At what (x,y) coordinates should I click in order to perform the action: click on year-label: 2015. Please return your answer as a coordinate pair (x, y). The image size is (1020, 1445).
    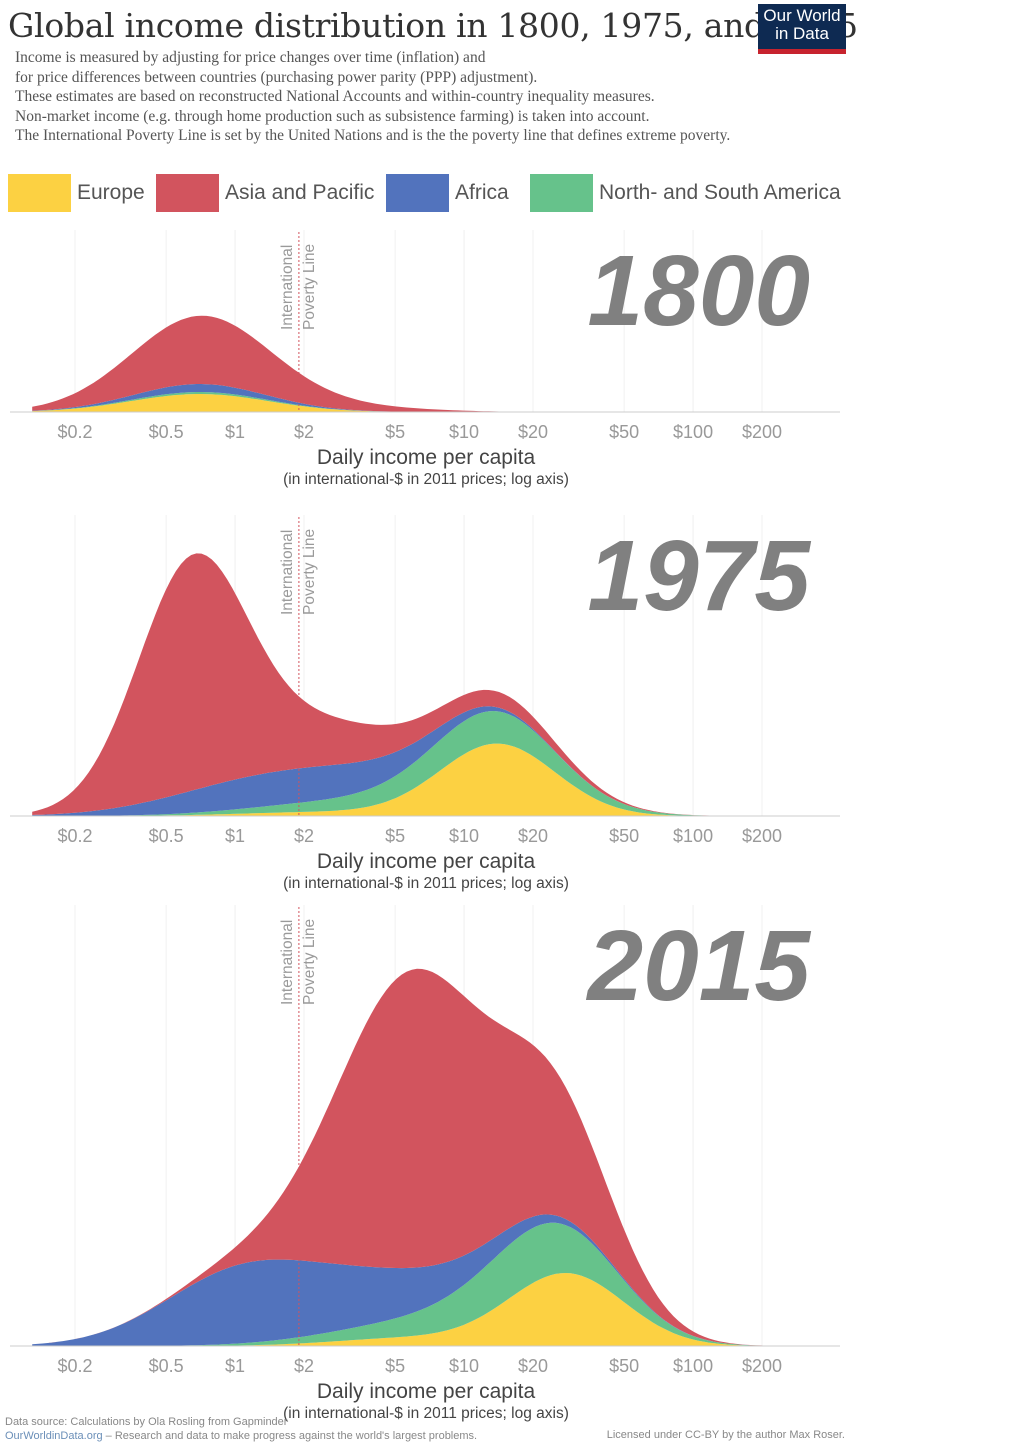
    Looking at the image, I should click on (699, 966).